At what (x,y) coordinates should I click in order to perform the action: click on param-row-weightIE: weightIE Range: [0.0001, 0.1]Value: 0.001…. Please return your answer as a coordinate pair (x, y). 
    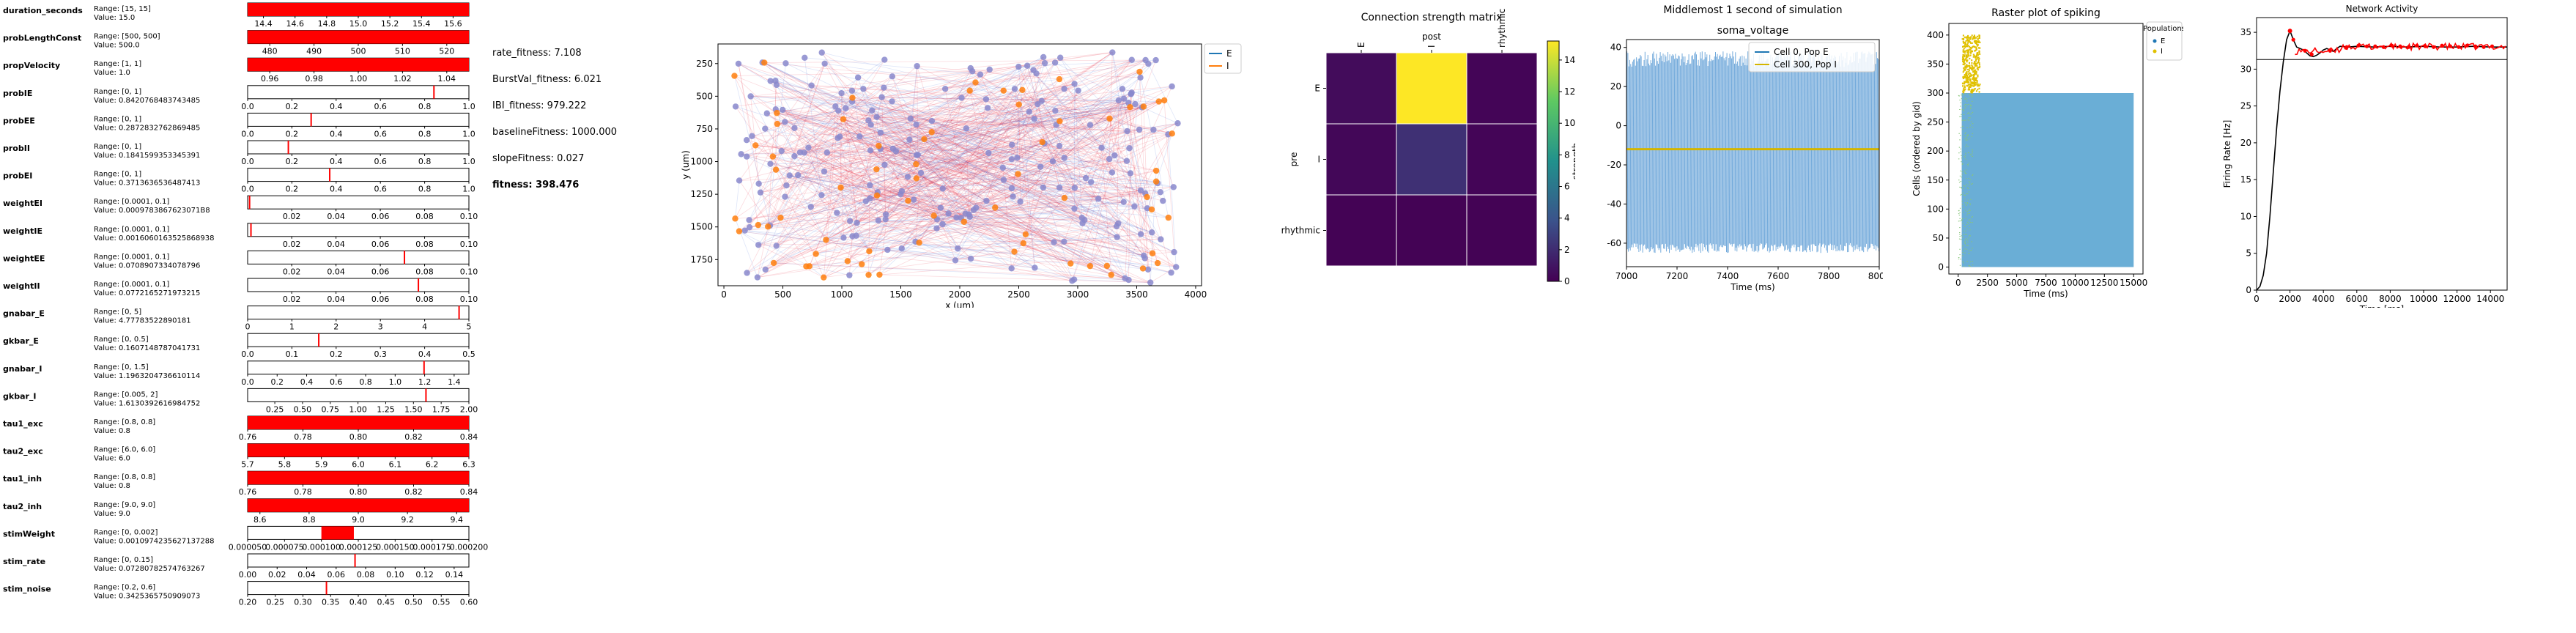
    Looking at the image, I should click on (240, 236).